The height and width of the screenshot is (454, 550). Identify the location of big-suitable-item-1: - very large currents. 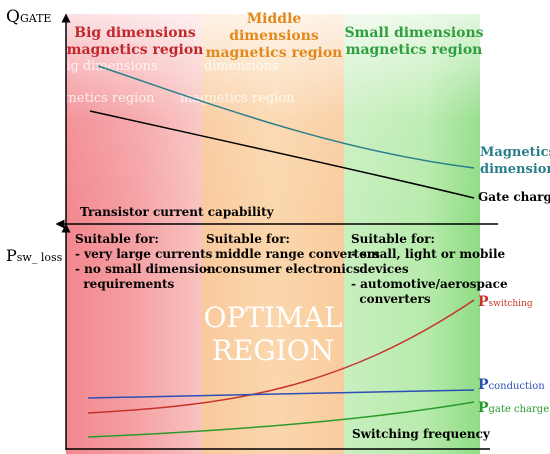
(144, 254).